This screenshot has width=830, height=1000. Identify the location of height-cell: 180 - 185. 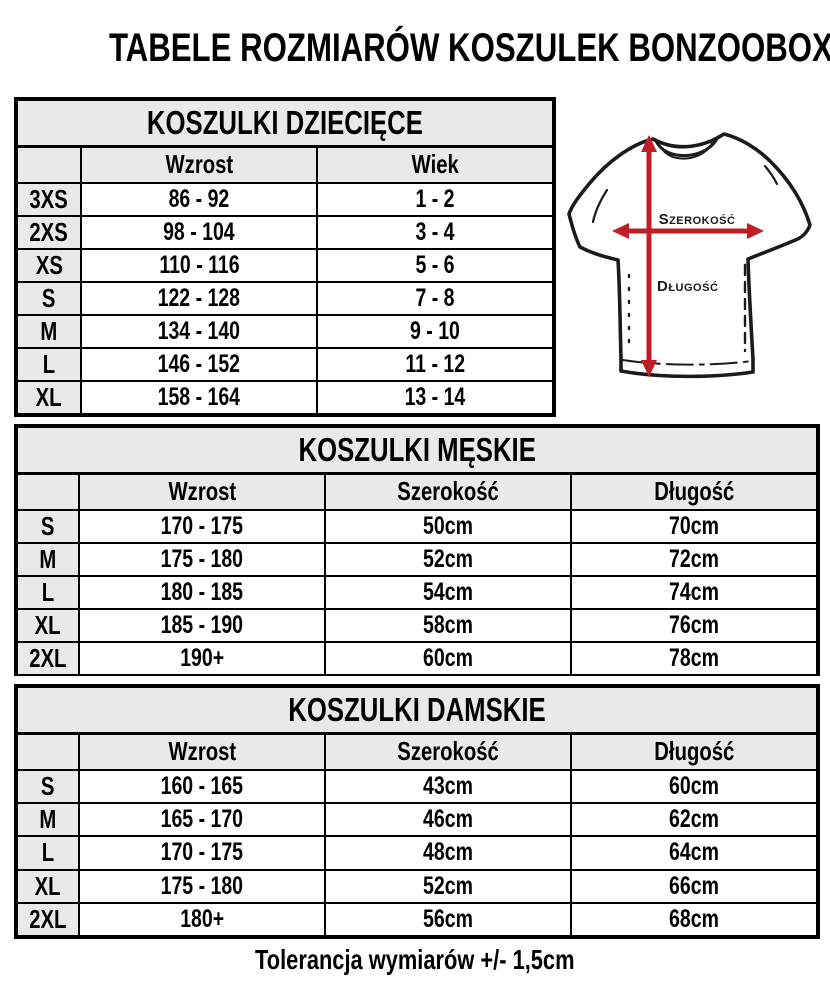
(202, 592).